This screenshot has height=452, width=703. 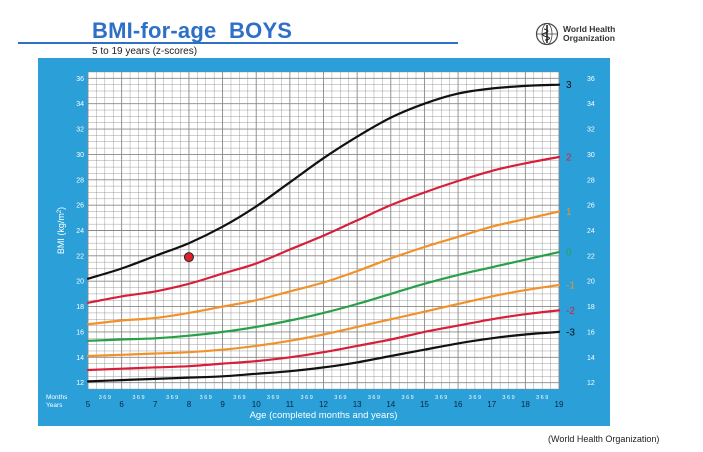 What do you see at coordinates (222, 404) in the screenshot?
I see `x-tick-label-year: 9` at bounding box center [222, 404].